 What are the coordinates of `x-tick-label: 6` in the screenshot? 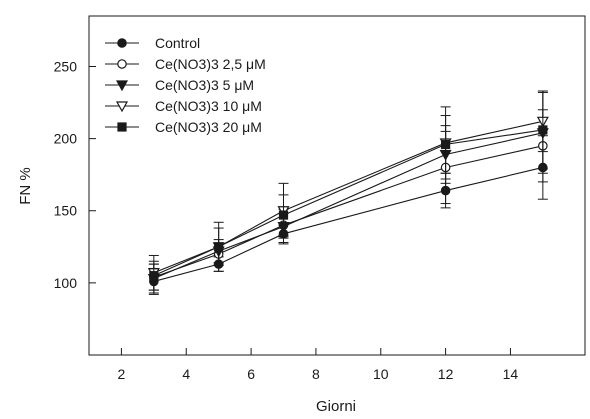 It's located at (251, 374).